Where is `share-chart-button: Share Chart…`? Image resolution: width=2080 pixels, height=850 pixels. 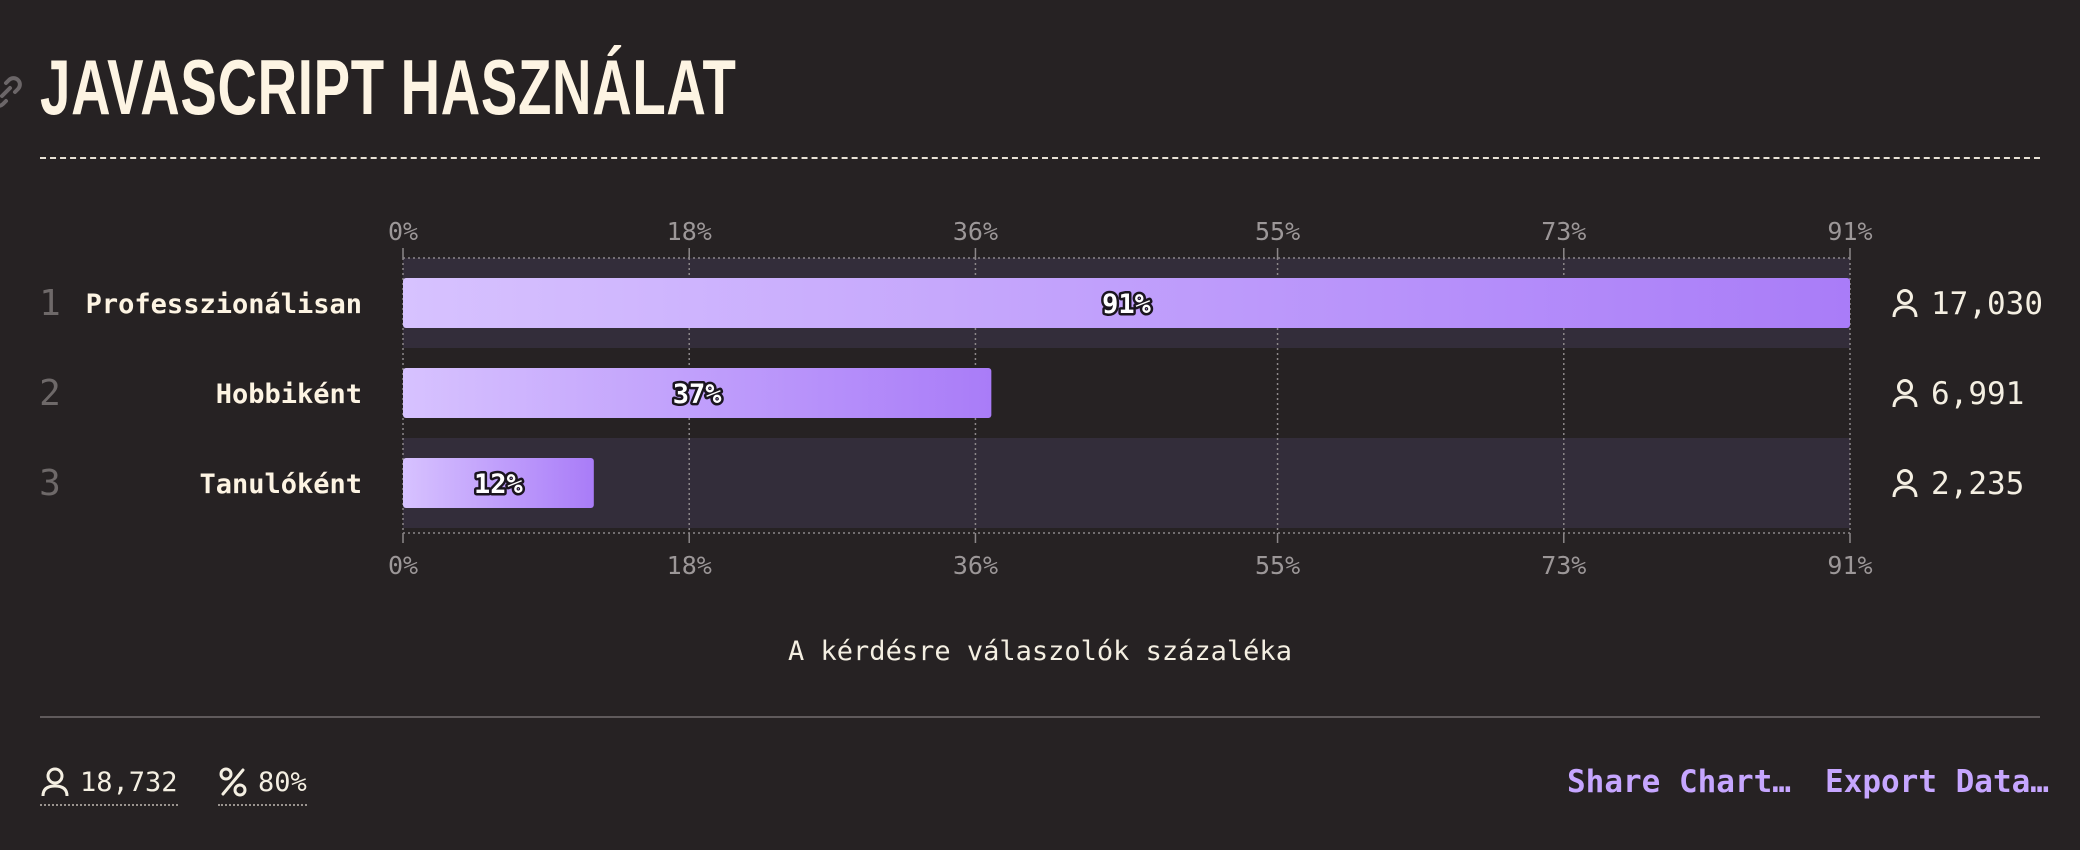
share-chart-button: Share Chart… is located at coordinates (1679, 782).